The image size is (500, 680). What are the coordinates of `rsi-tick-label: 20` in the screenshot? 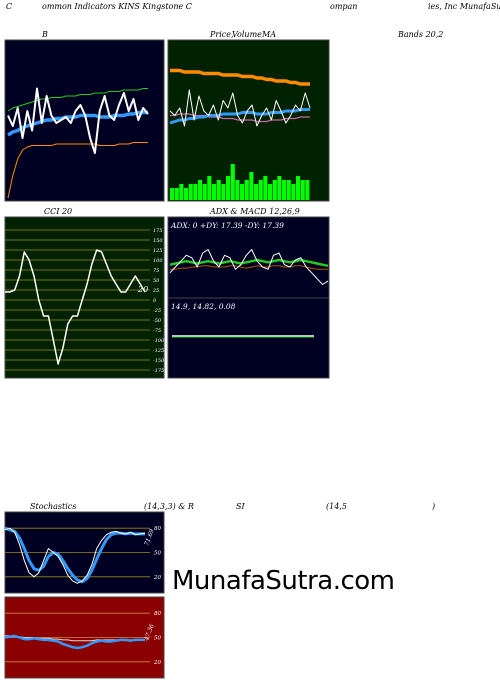 It's located at (157, 663).